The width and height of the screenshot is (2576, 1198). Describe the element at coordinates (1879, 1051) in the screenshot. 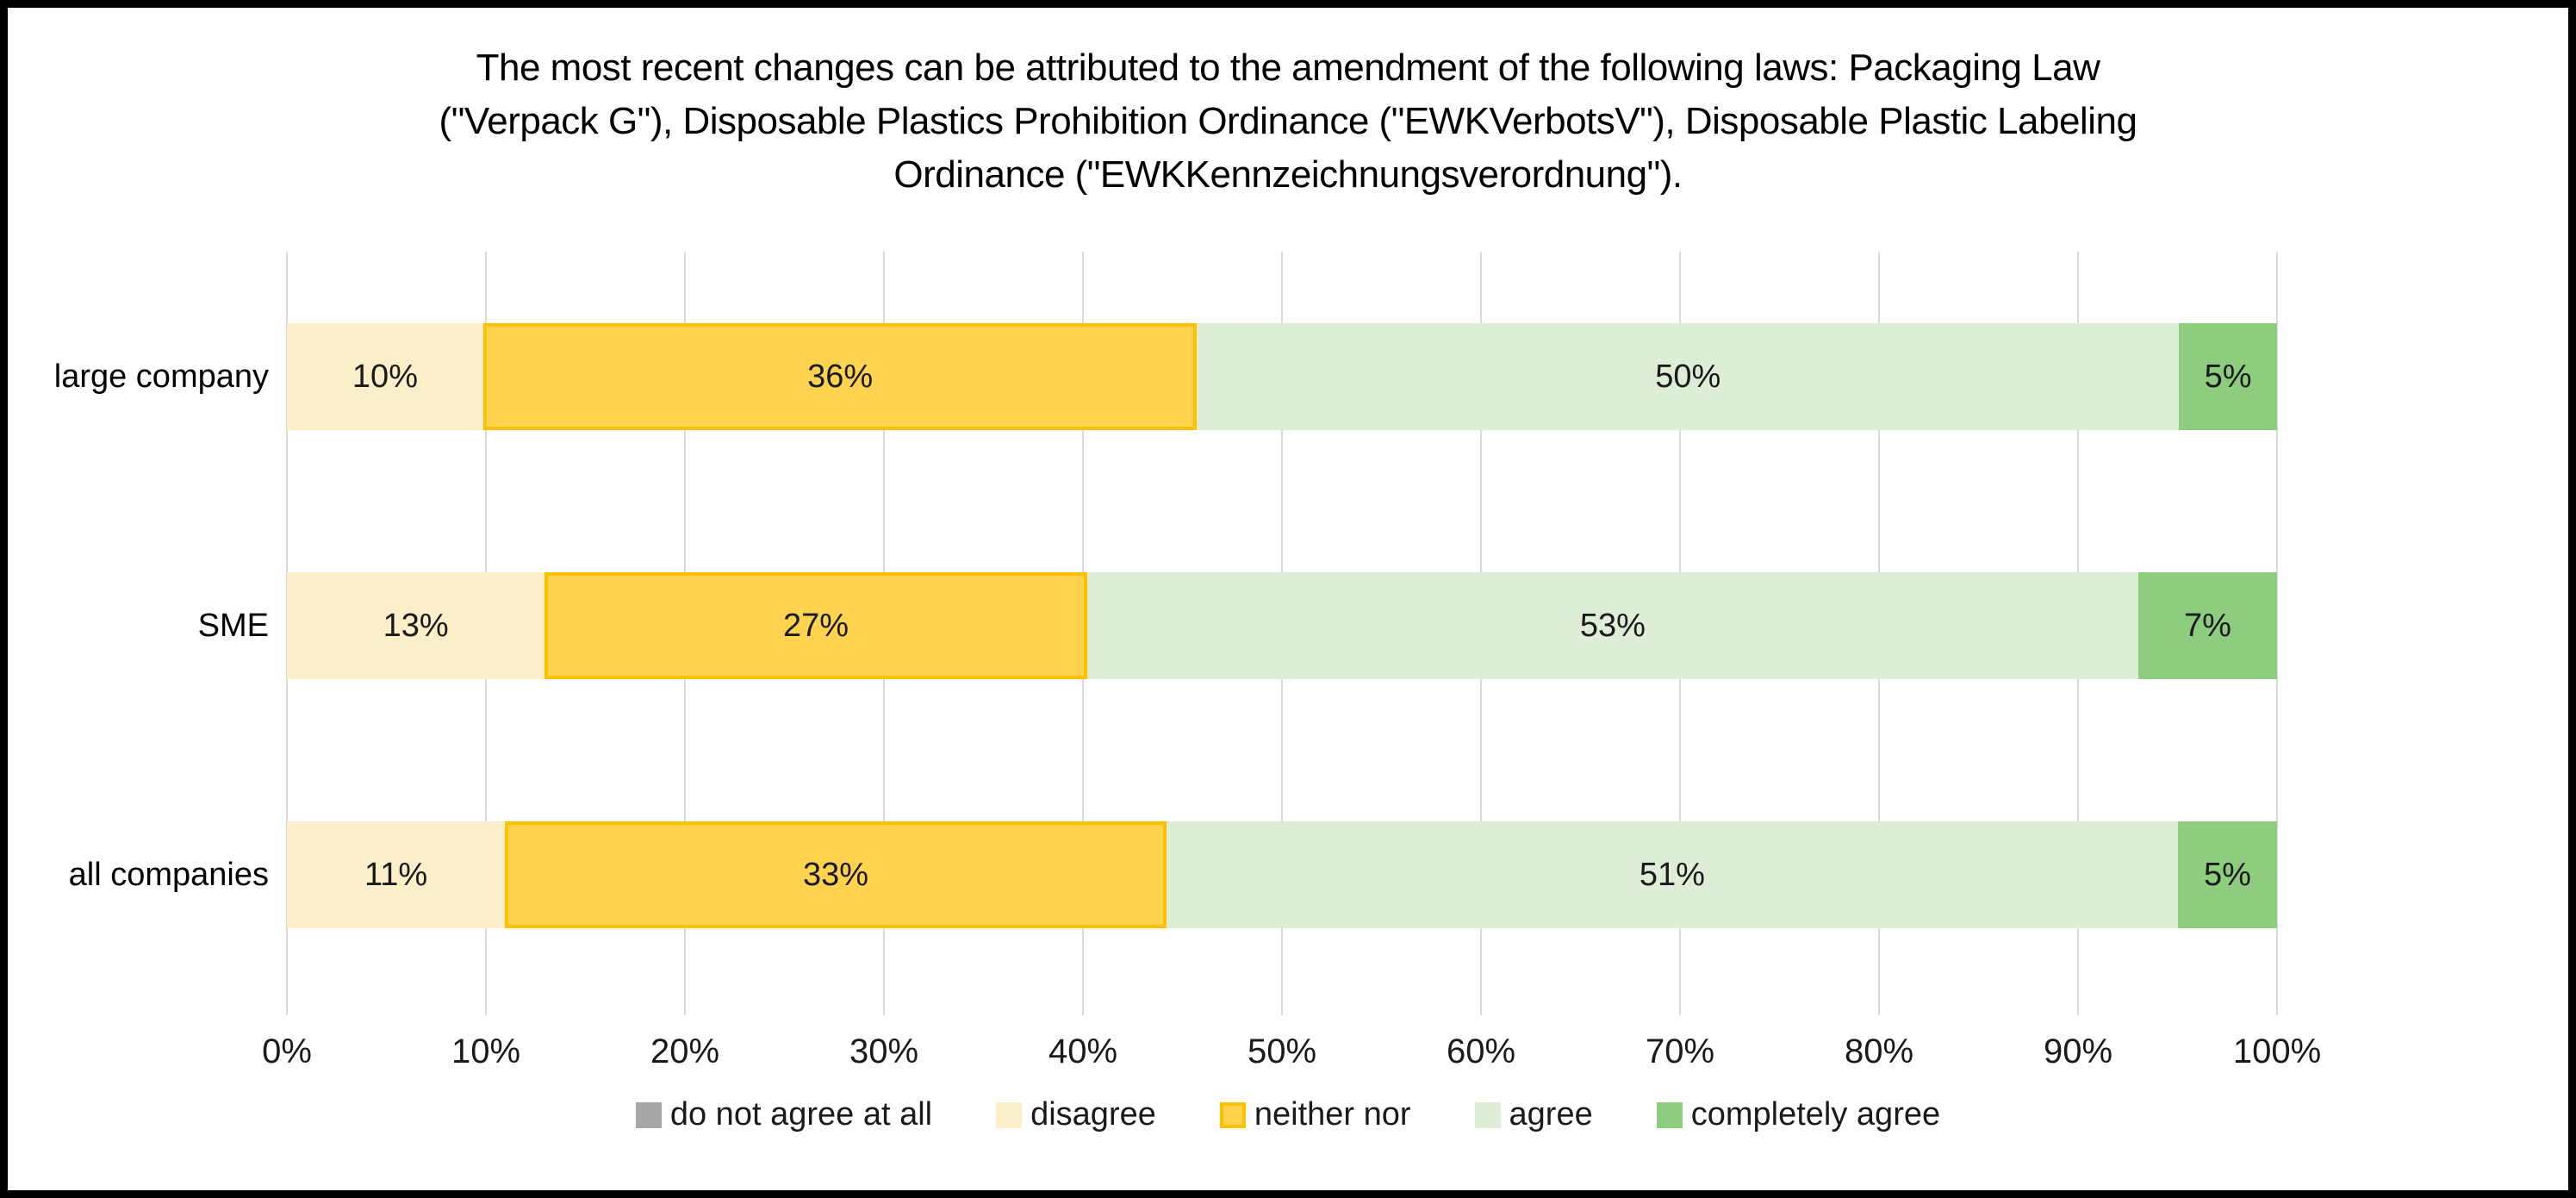

I see `x-tick-label: 80%` at that location.